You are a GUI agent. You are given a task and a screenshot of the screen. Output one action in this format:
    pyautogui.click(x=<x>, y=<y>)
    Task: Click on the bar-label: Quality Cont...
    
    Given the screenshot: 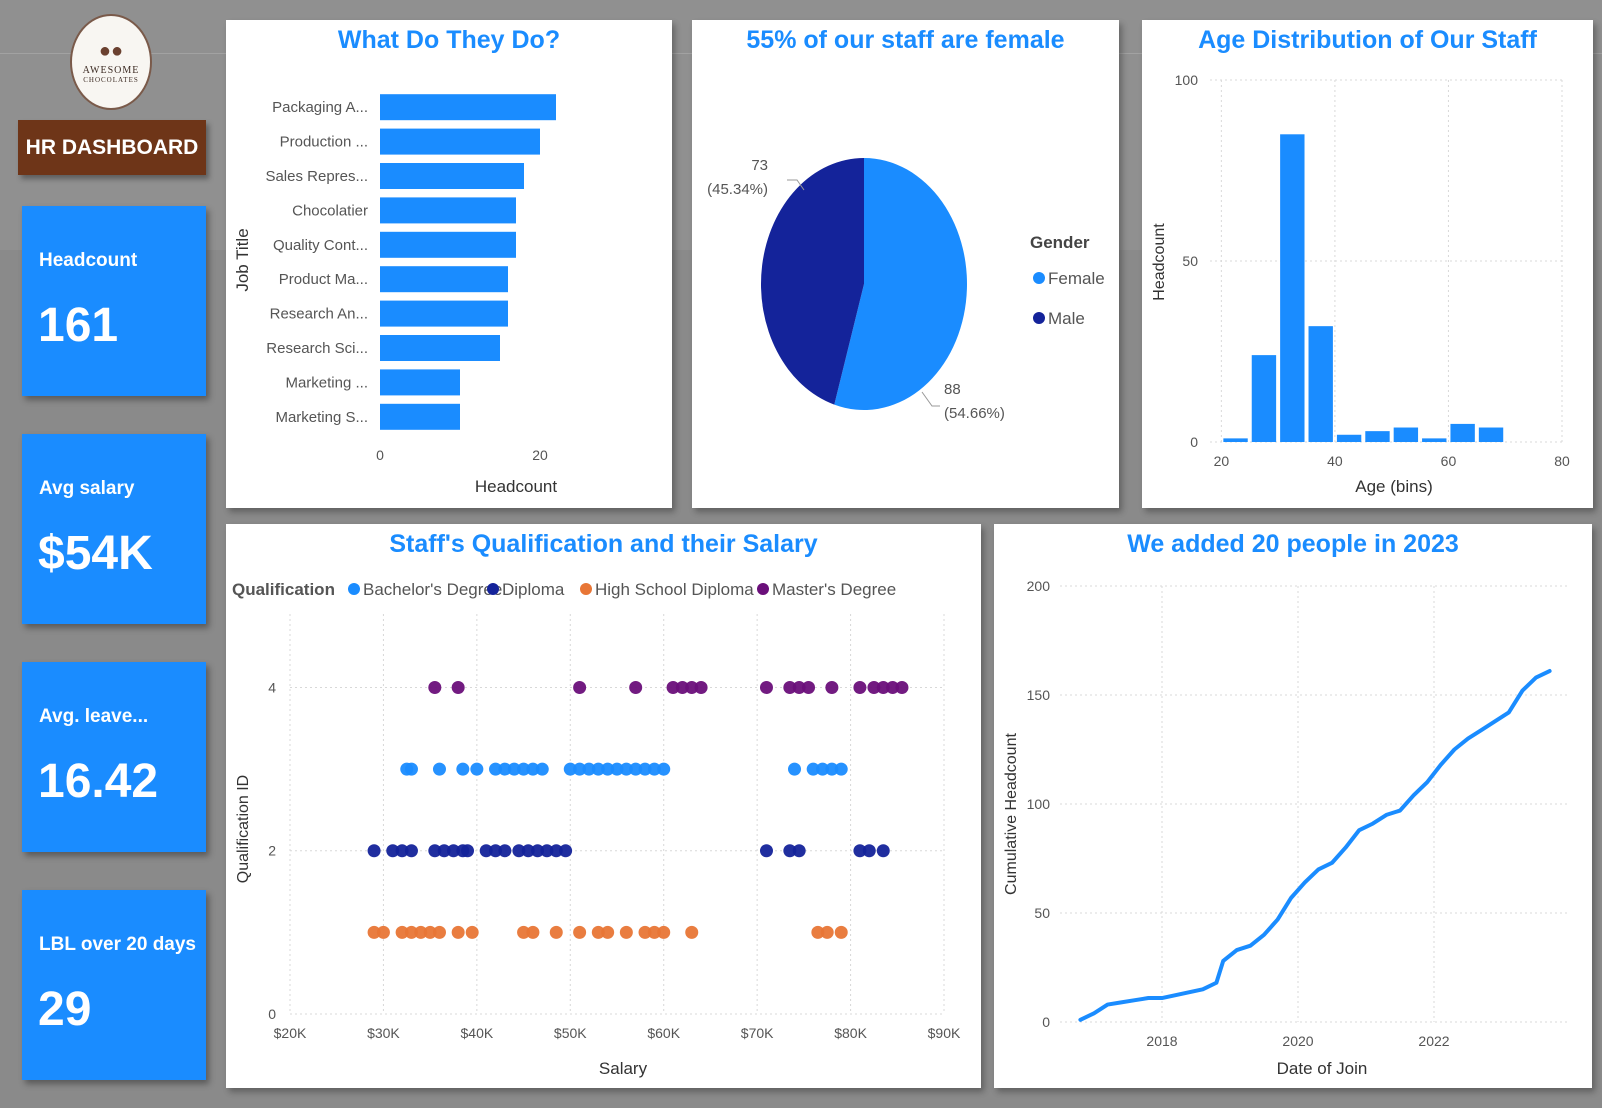 What is the action you would take?
    pyautogui.click(x=320, y=245)
    